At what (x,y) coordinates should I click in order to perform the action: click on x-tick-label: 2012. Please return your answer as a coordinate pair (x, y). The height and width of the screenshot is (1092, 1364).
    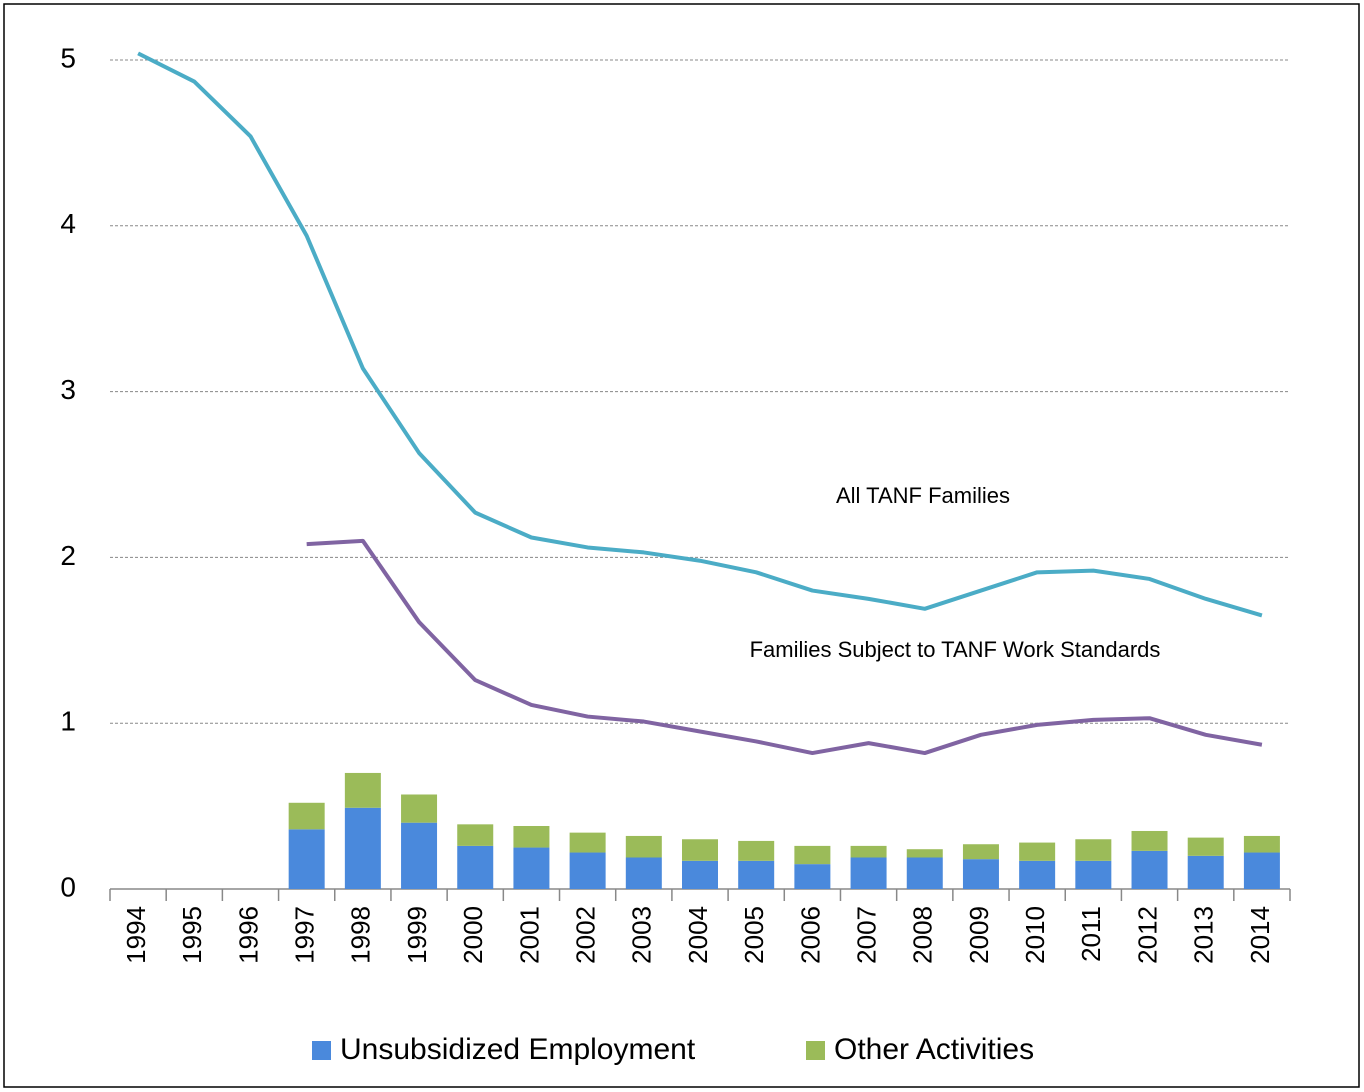
    Looking at the image, I should click on (1147, 935).